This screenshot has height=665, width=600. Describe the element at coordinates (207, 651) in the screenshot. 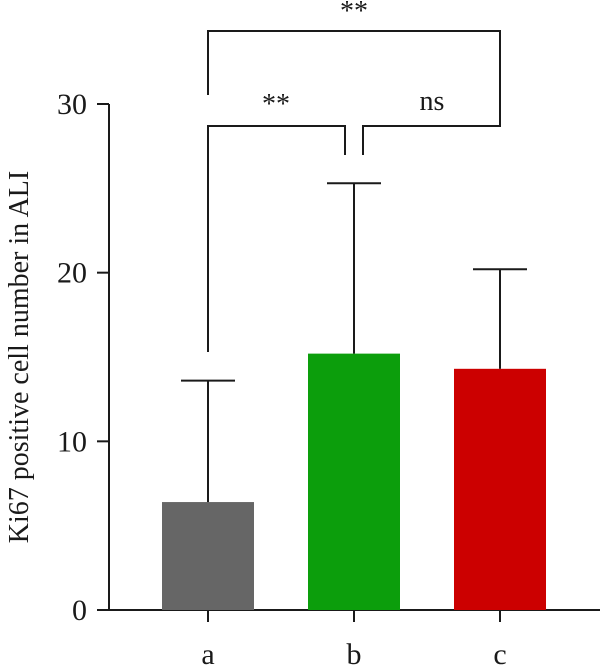

I see `x-tick-label: a` at that location.